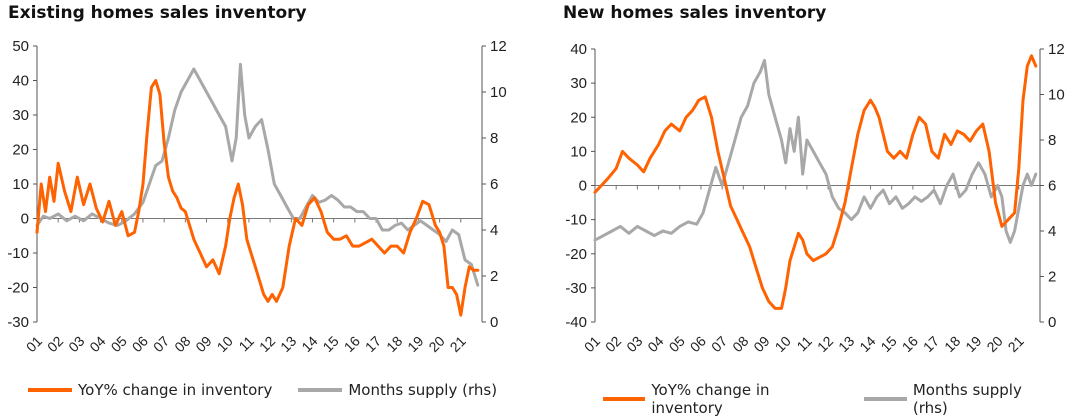 The height and width of the screenshot is (417, 1082). What do you see at coordinates (952, 344) in the screenshot?
I see `x-axis-tick-label: 18` at bounding box center [952, 344].